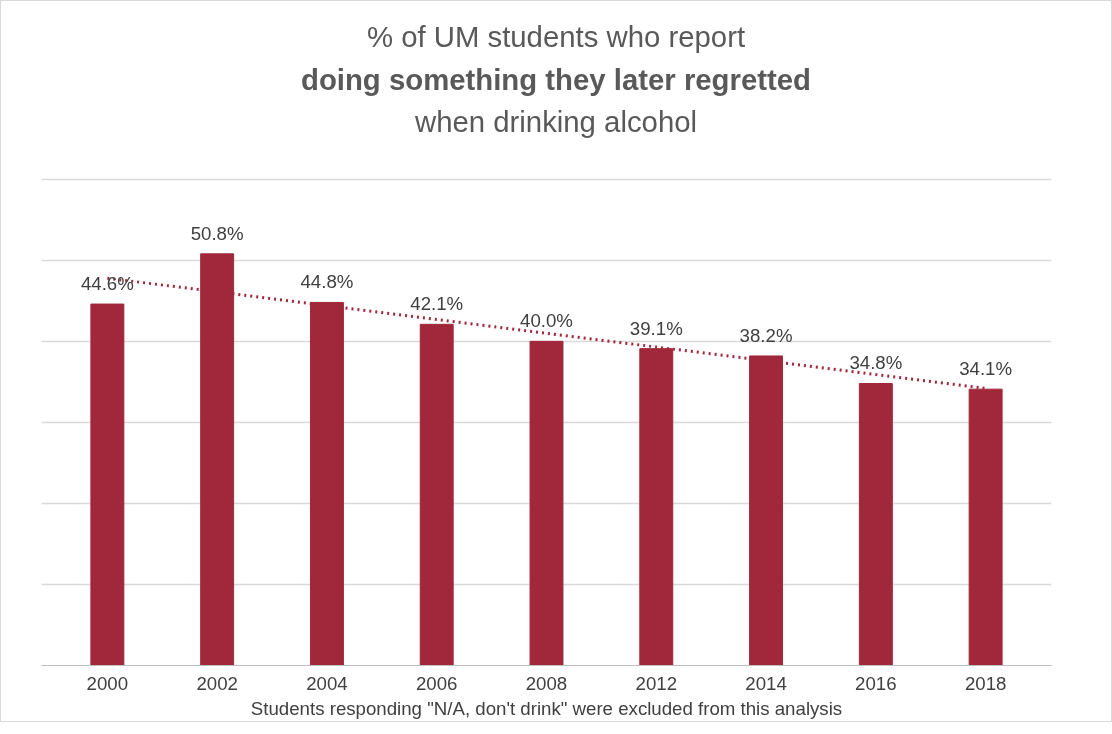 This screenshot has width=1112, height=734. I want to click on x-tick-label: 2000, so click(107, 683).